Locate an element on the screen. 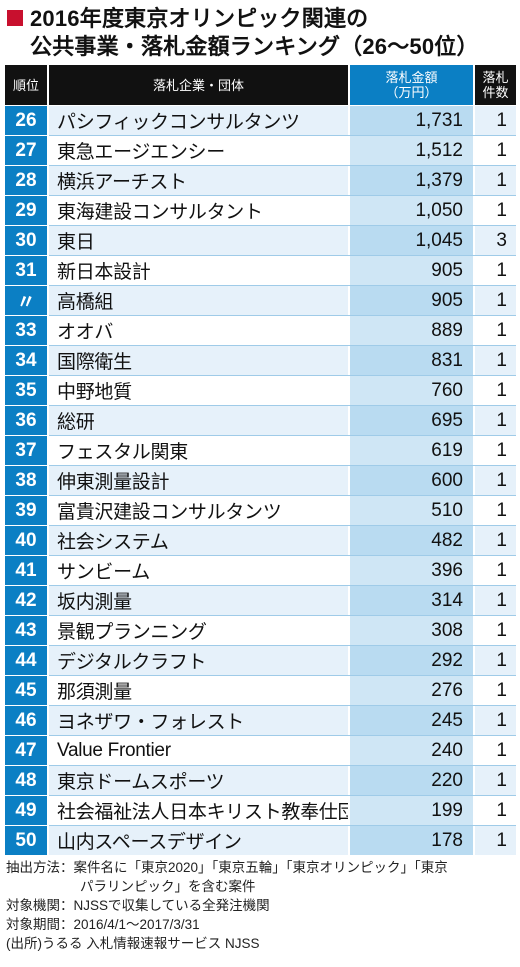  table-row: 〃高橋組 905 1 is located at coordinates (260, 300).